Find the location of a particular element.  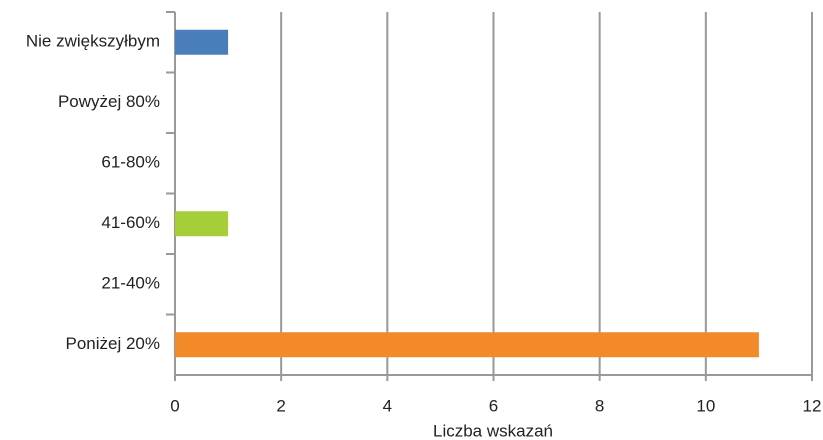

x-tick-label: 8 is located at coordinates (599, 405).